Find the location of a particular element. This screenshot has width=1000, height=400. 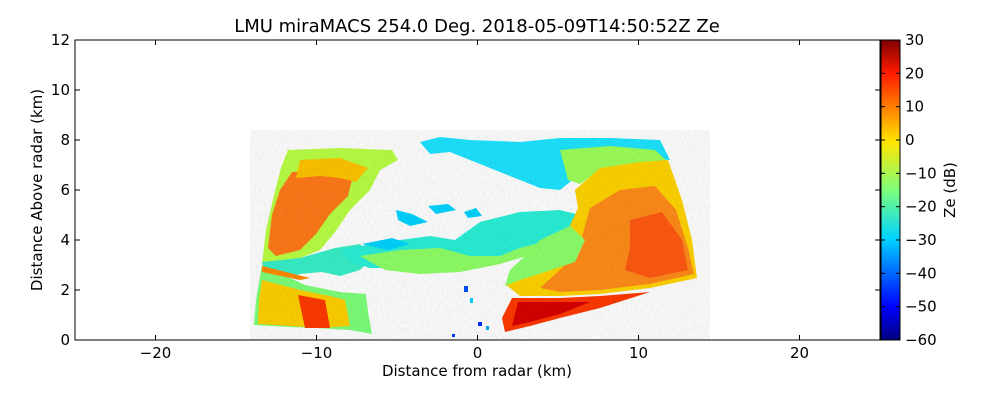

colorbar-tick-label: 0 is located at coordinates (910, 140).